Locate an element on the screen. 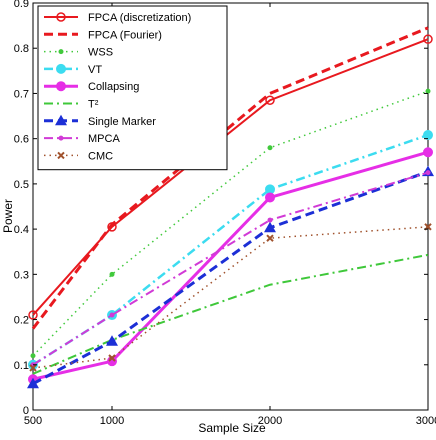 Image resolution: width=436 pixels, height=440 pixels. y-tick-label: 0.9 is located at coordinates (21, 5).